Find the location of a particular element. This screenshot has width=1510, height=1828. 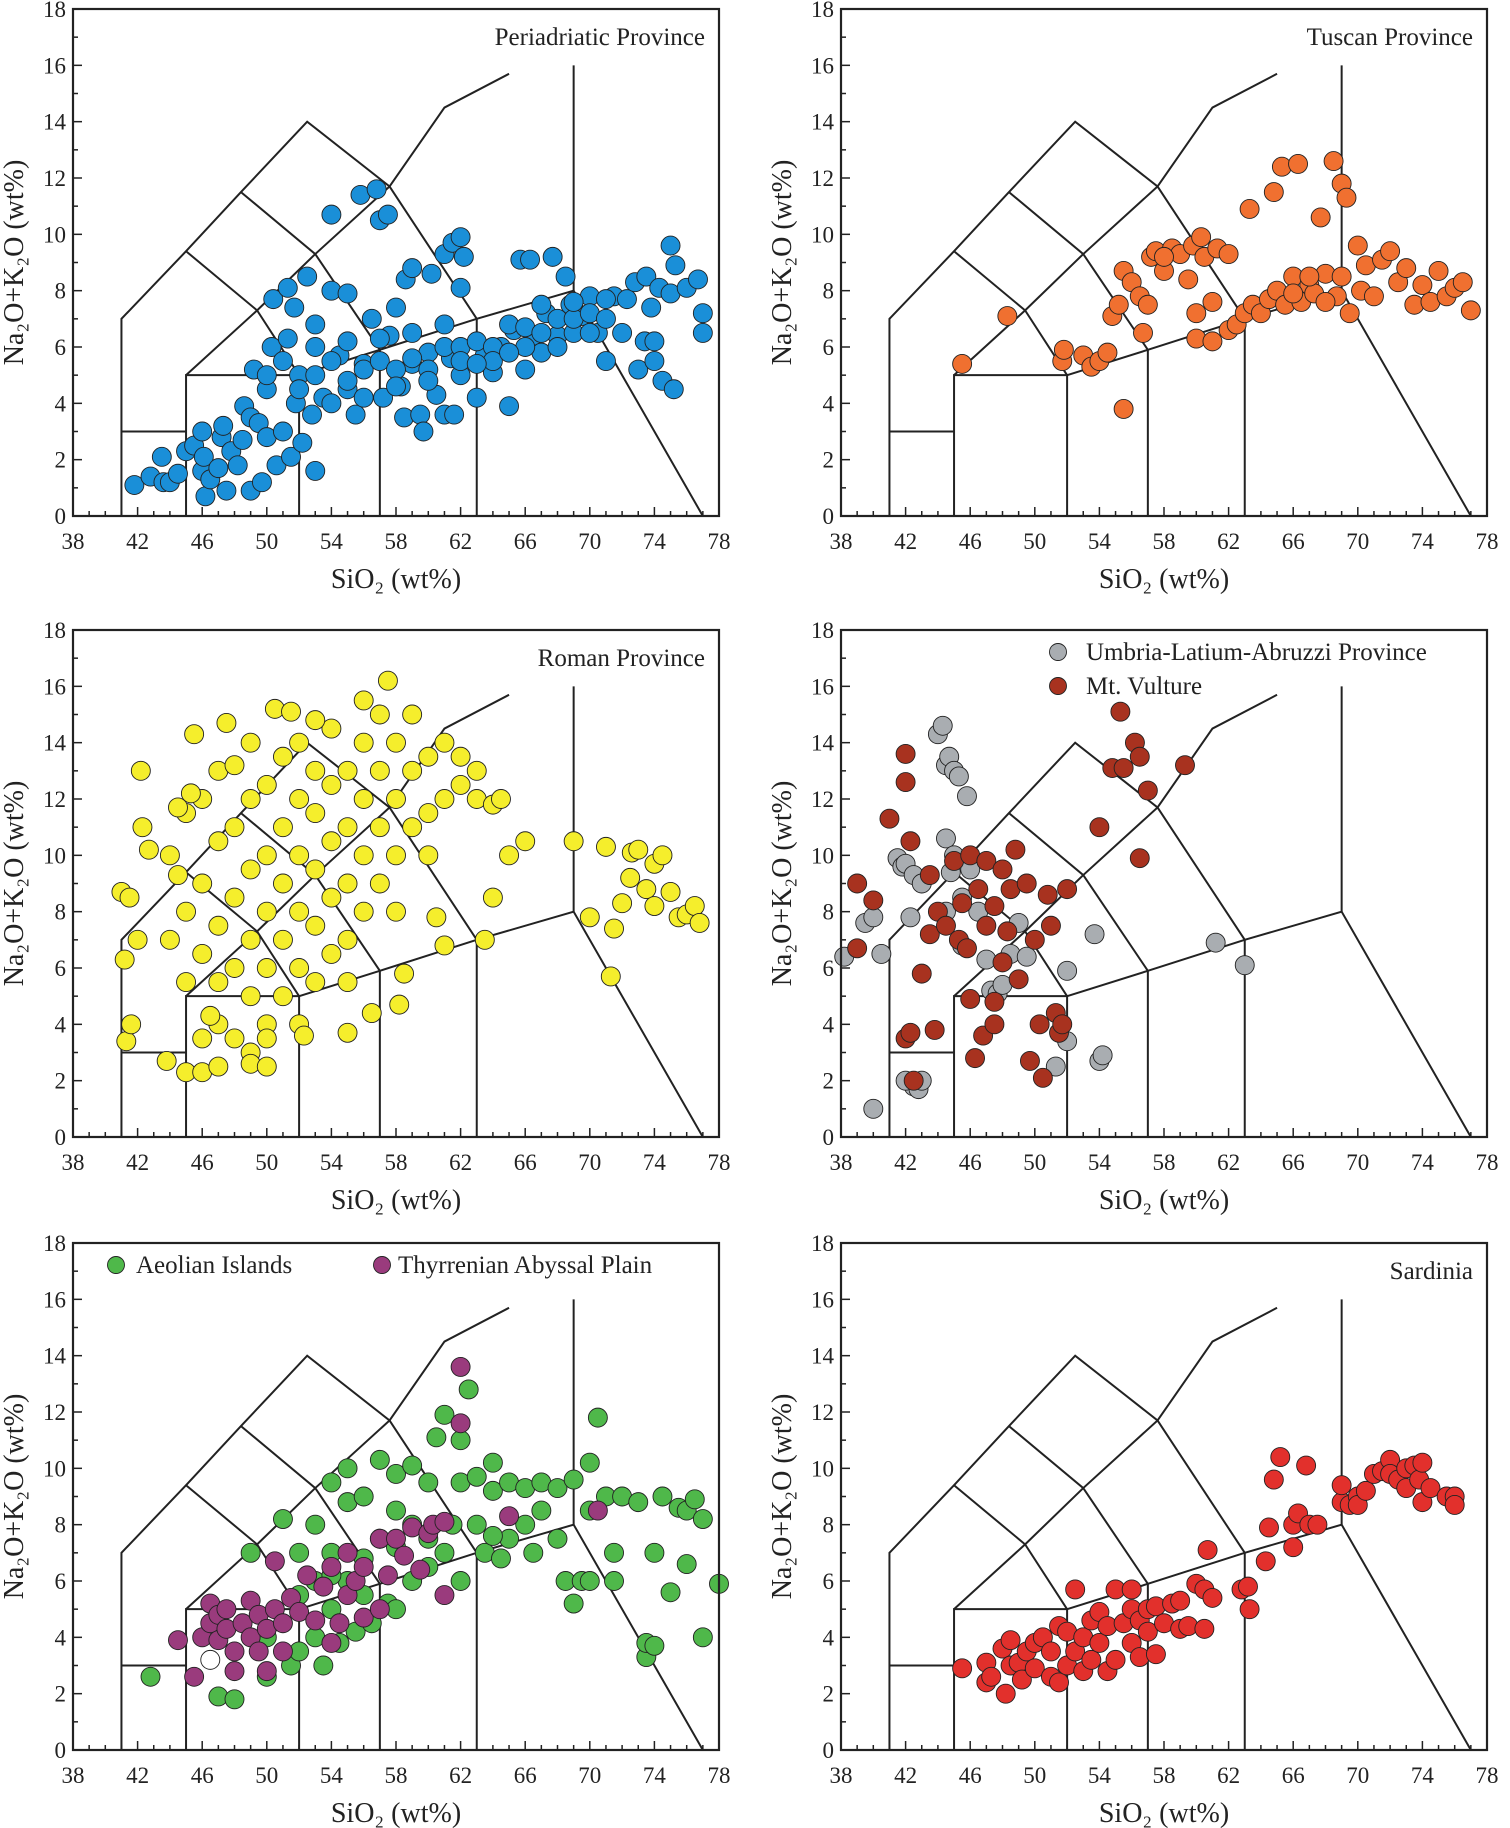

x-tick-label: 54 is located at coordinates (1100, 541).